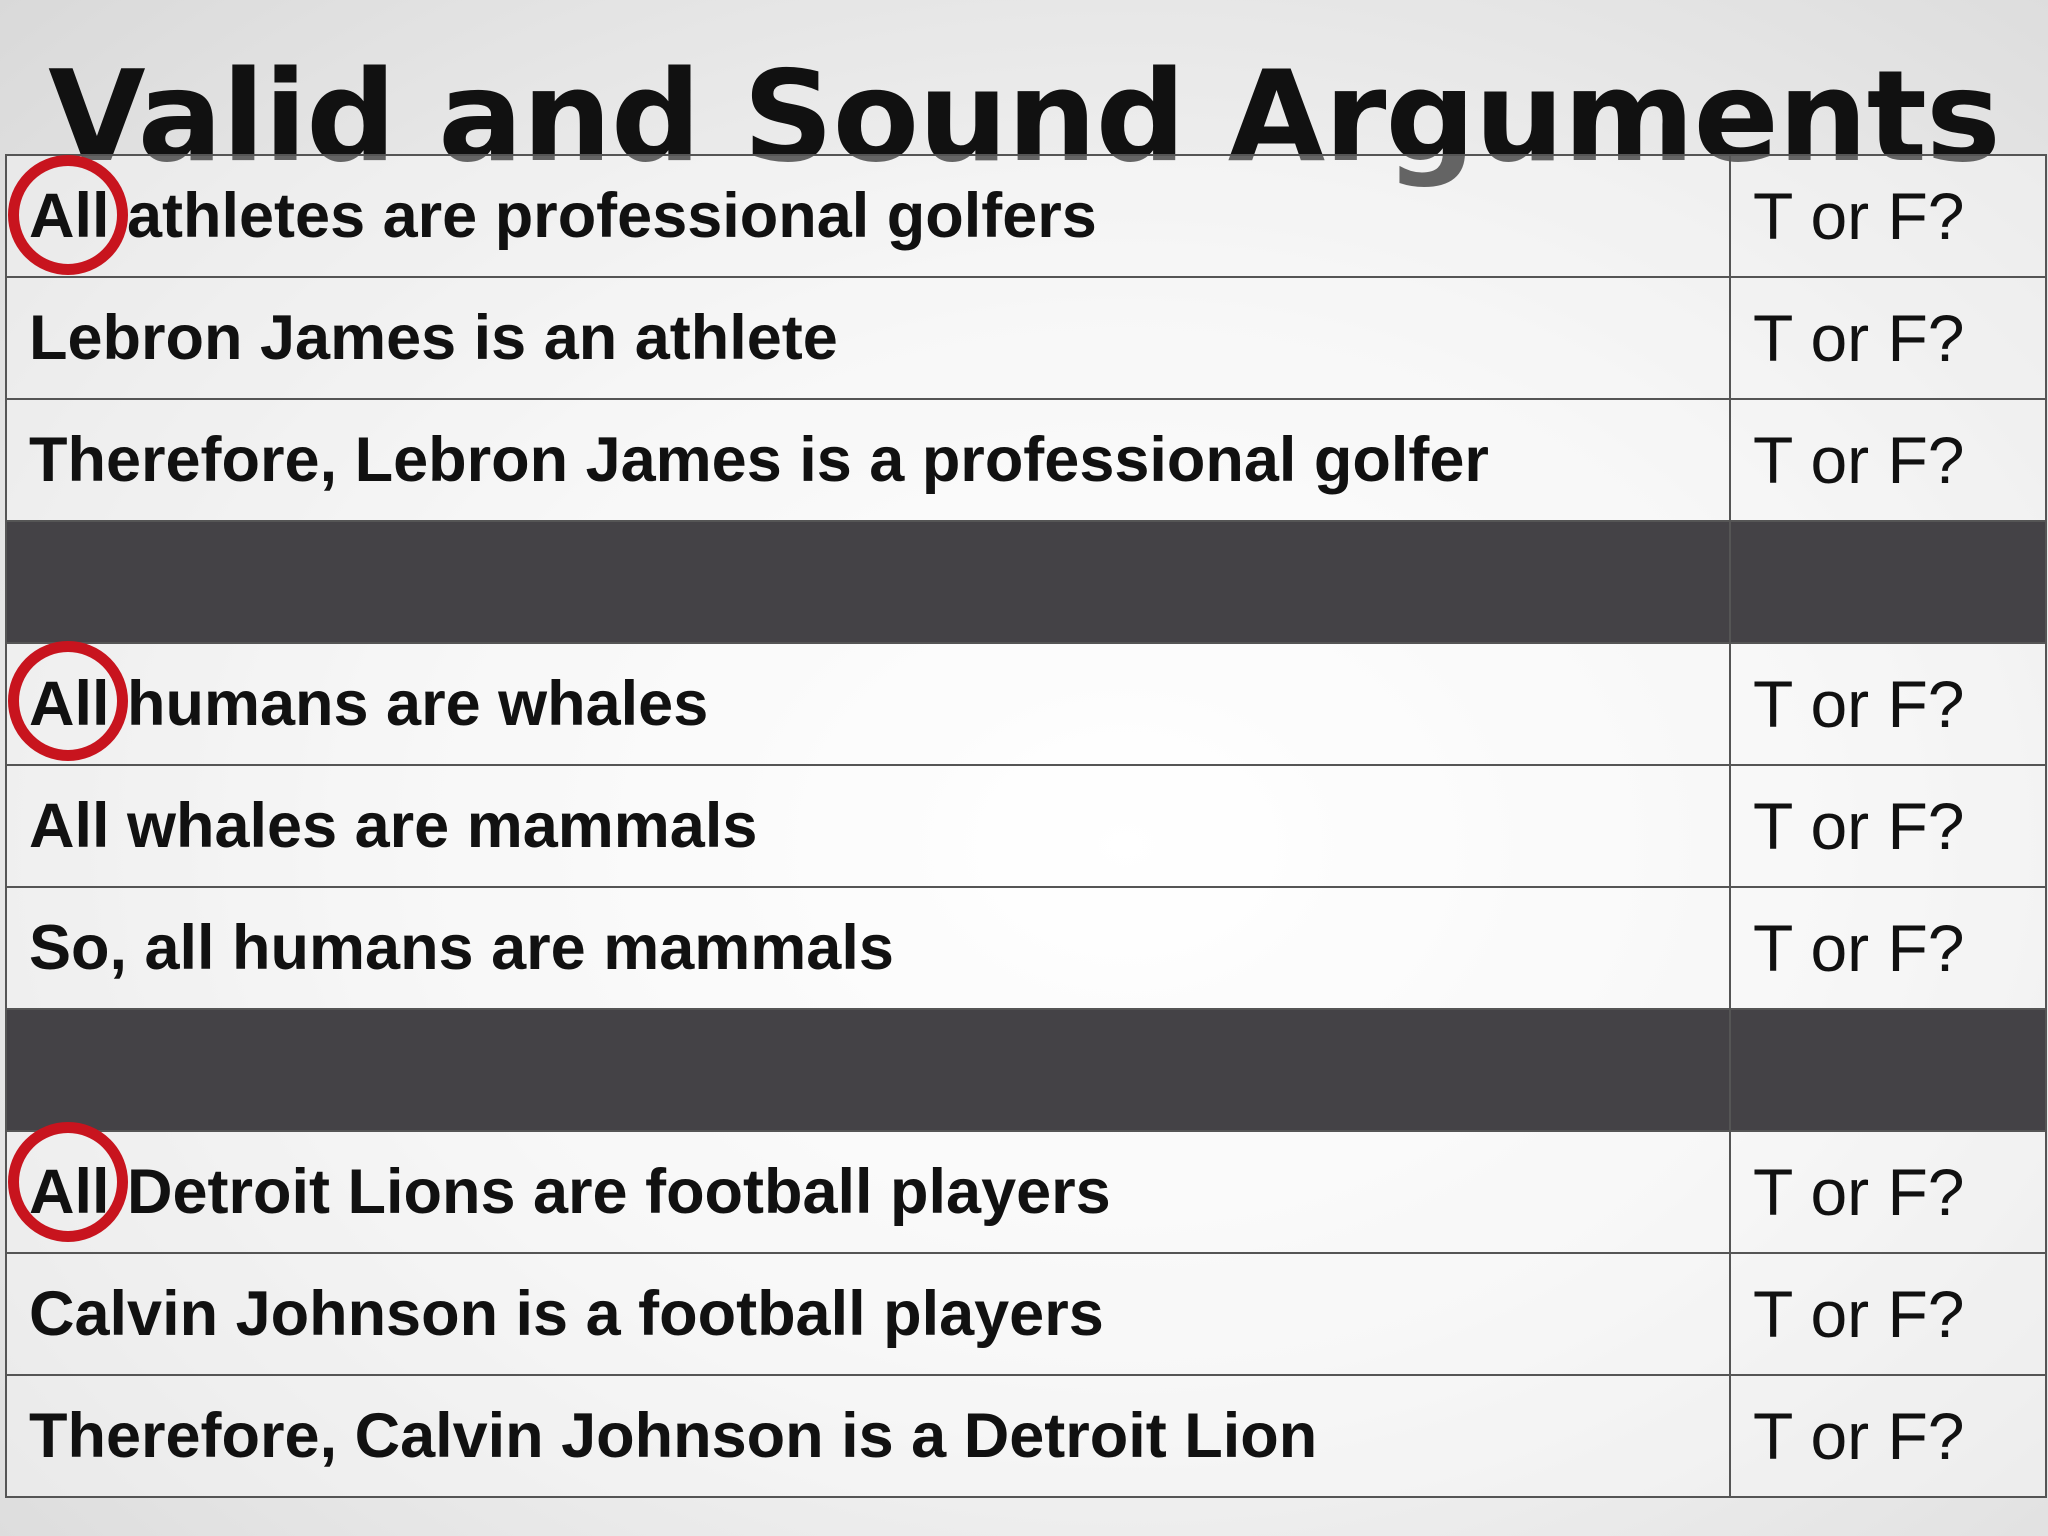 The height and width of the screenshot is (1536, 2048). I want to click on table-row: All whales are mammals T or F?, so click(1026, 826).